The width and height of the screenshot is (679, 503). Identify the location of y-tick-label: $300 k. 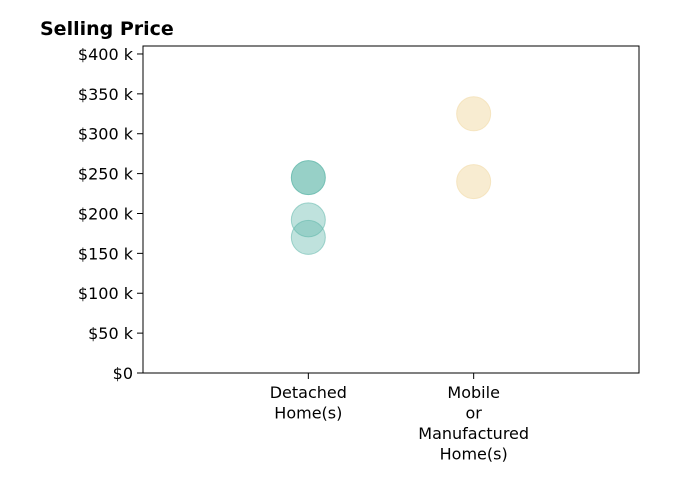
(106, 134).